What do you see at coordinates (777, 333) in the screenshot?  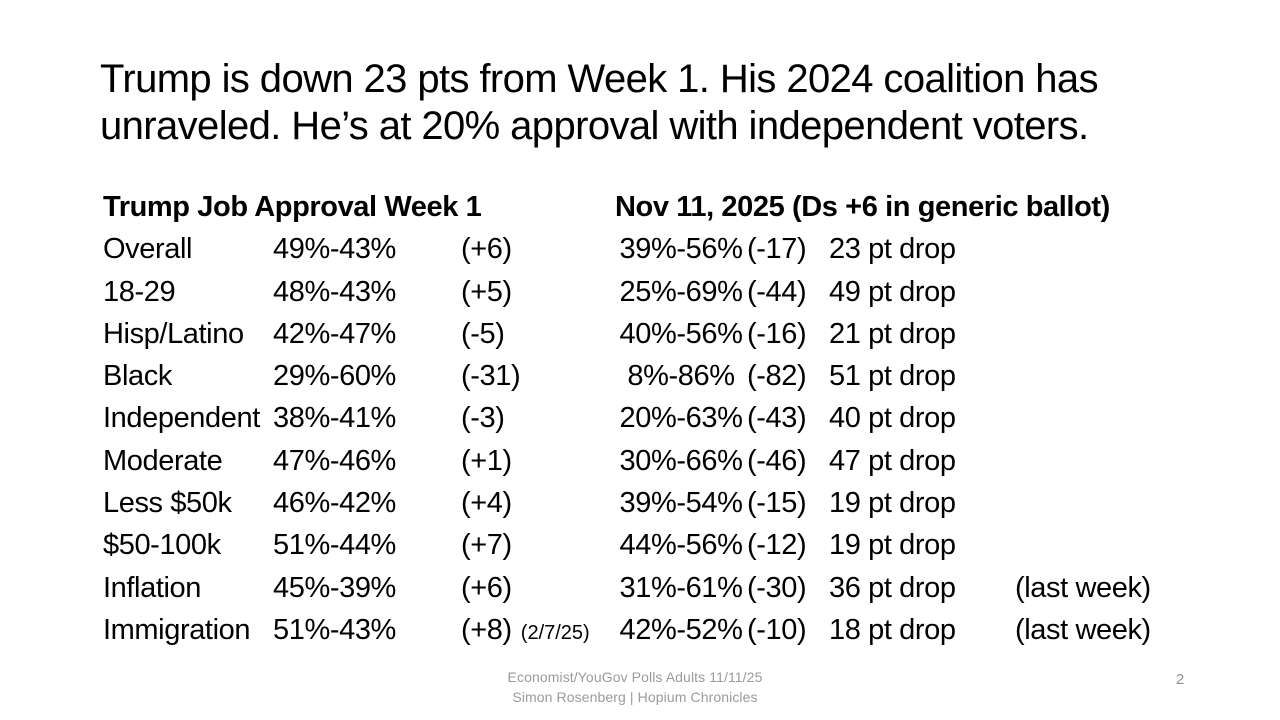 I see `nov11-margin-value: (-16)` at bounding box center [777, 333].